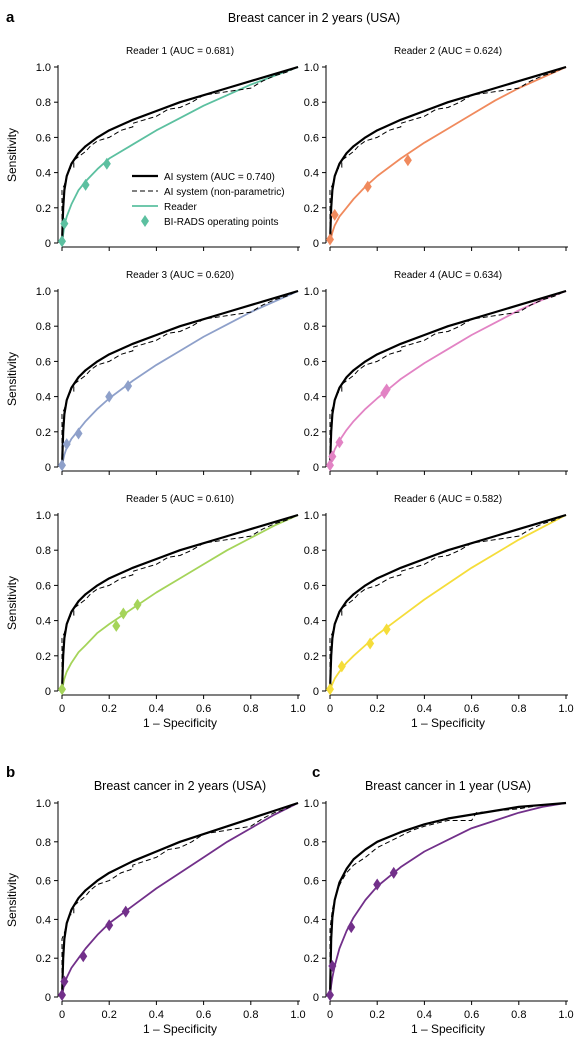 The height and width of the screenshot is (1051, 586). I want to click on roc-panel-4: Reader 4 (AUC = 0.634) 0 0.2 0.4 0.6 0.8 1.0, so click(436, 372).